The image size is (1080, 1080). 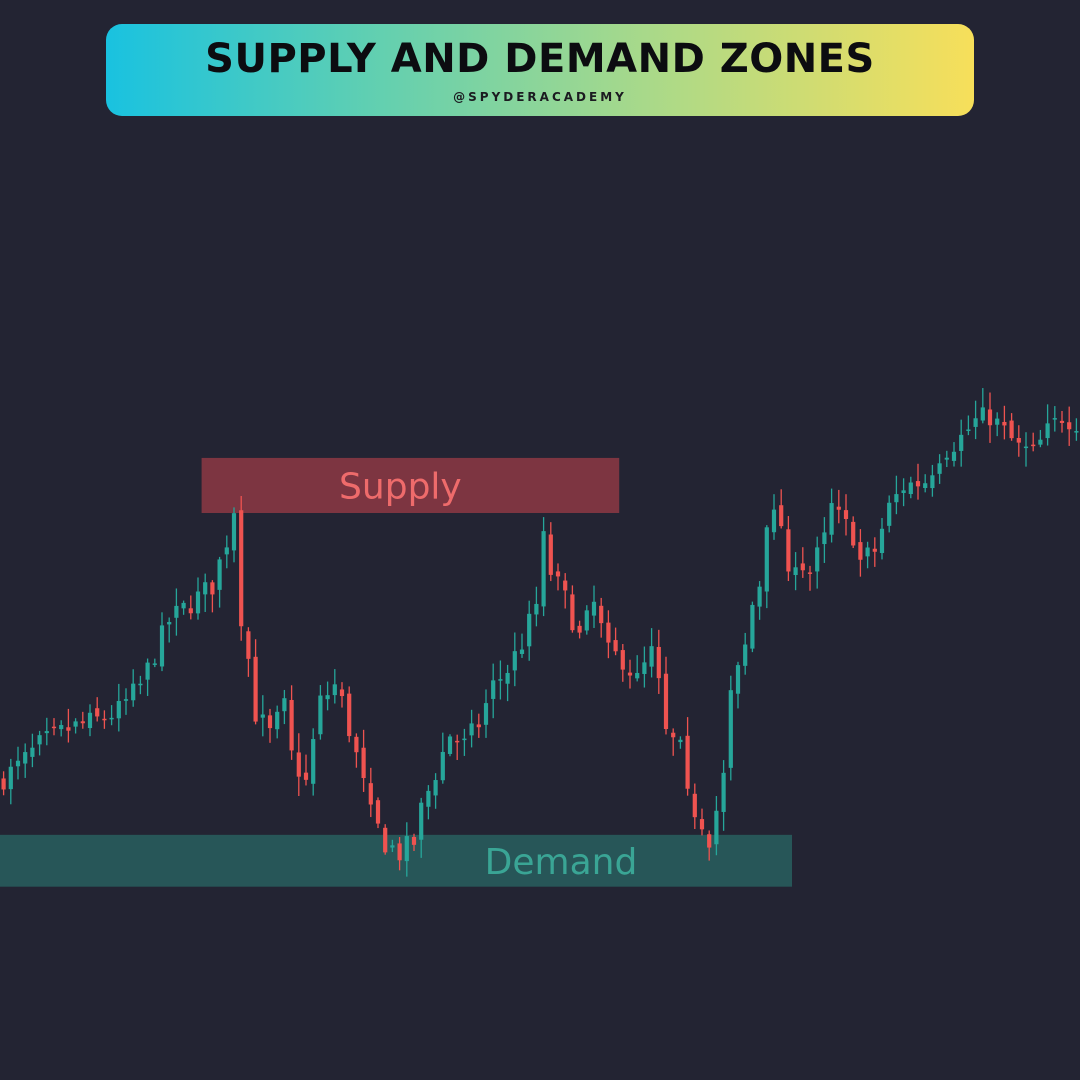 I want to click on title-banner: SUPPLY AND DEMAND ZONES @SPYDERACADEMY, so click(x=540, y=70).